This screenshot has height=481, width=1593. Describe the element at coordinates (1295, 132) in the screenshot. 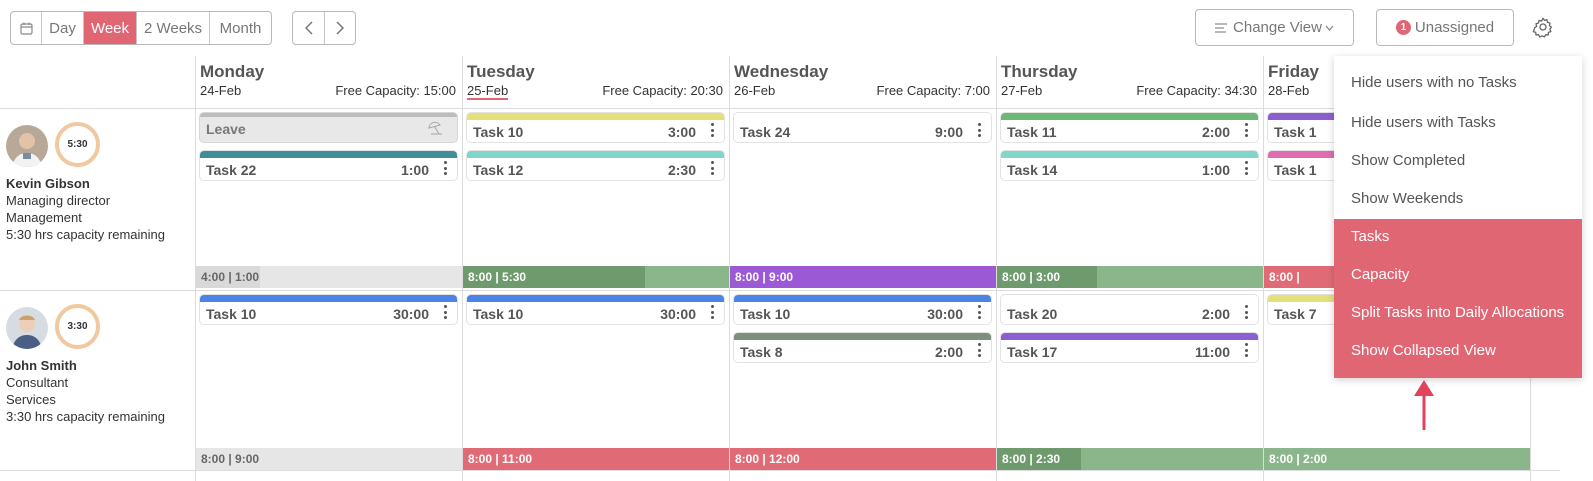

I see `task-name: Task 1` at that location.